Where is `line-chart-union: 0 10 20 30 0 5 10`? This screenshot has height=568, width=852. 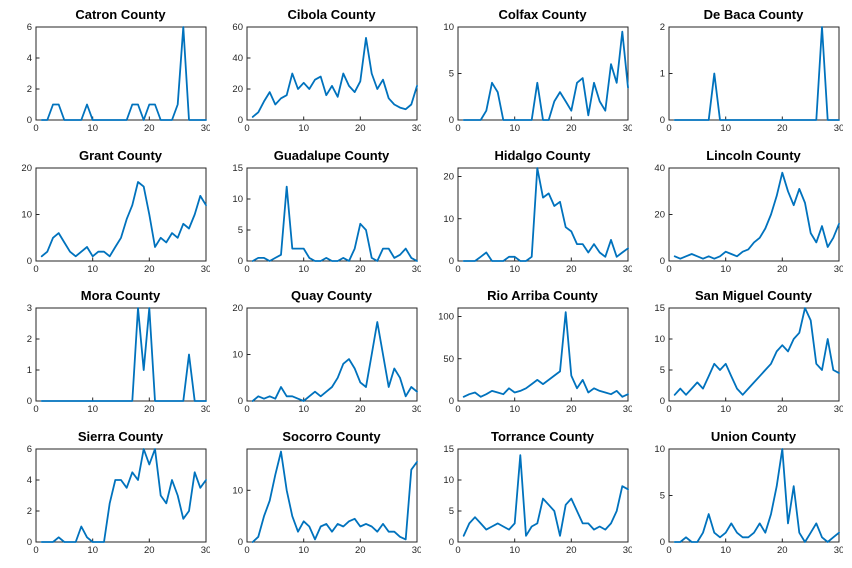
line-chart-union: 0 10 20 30 0 5 10 is located at coordinates (748, 500).